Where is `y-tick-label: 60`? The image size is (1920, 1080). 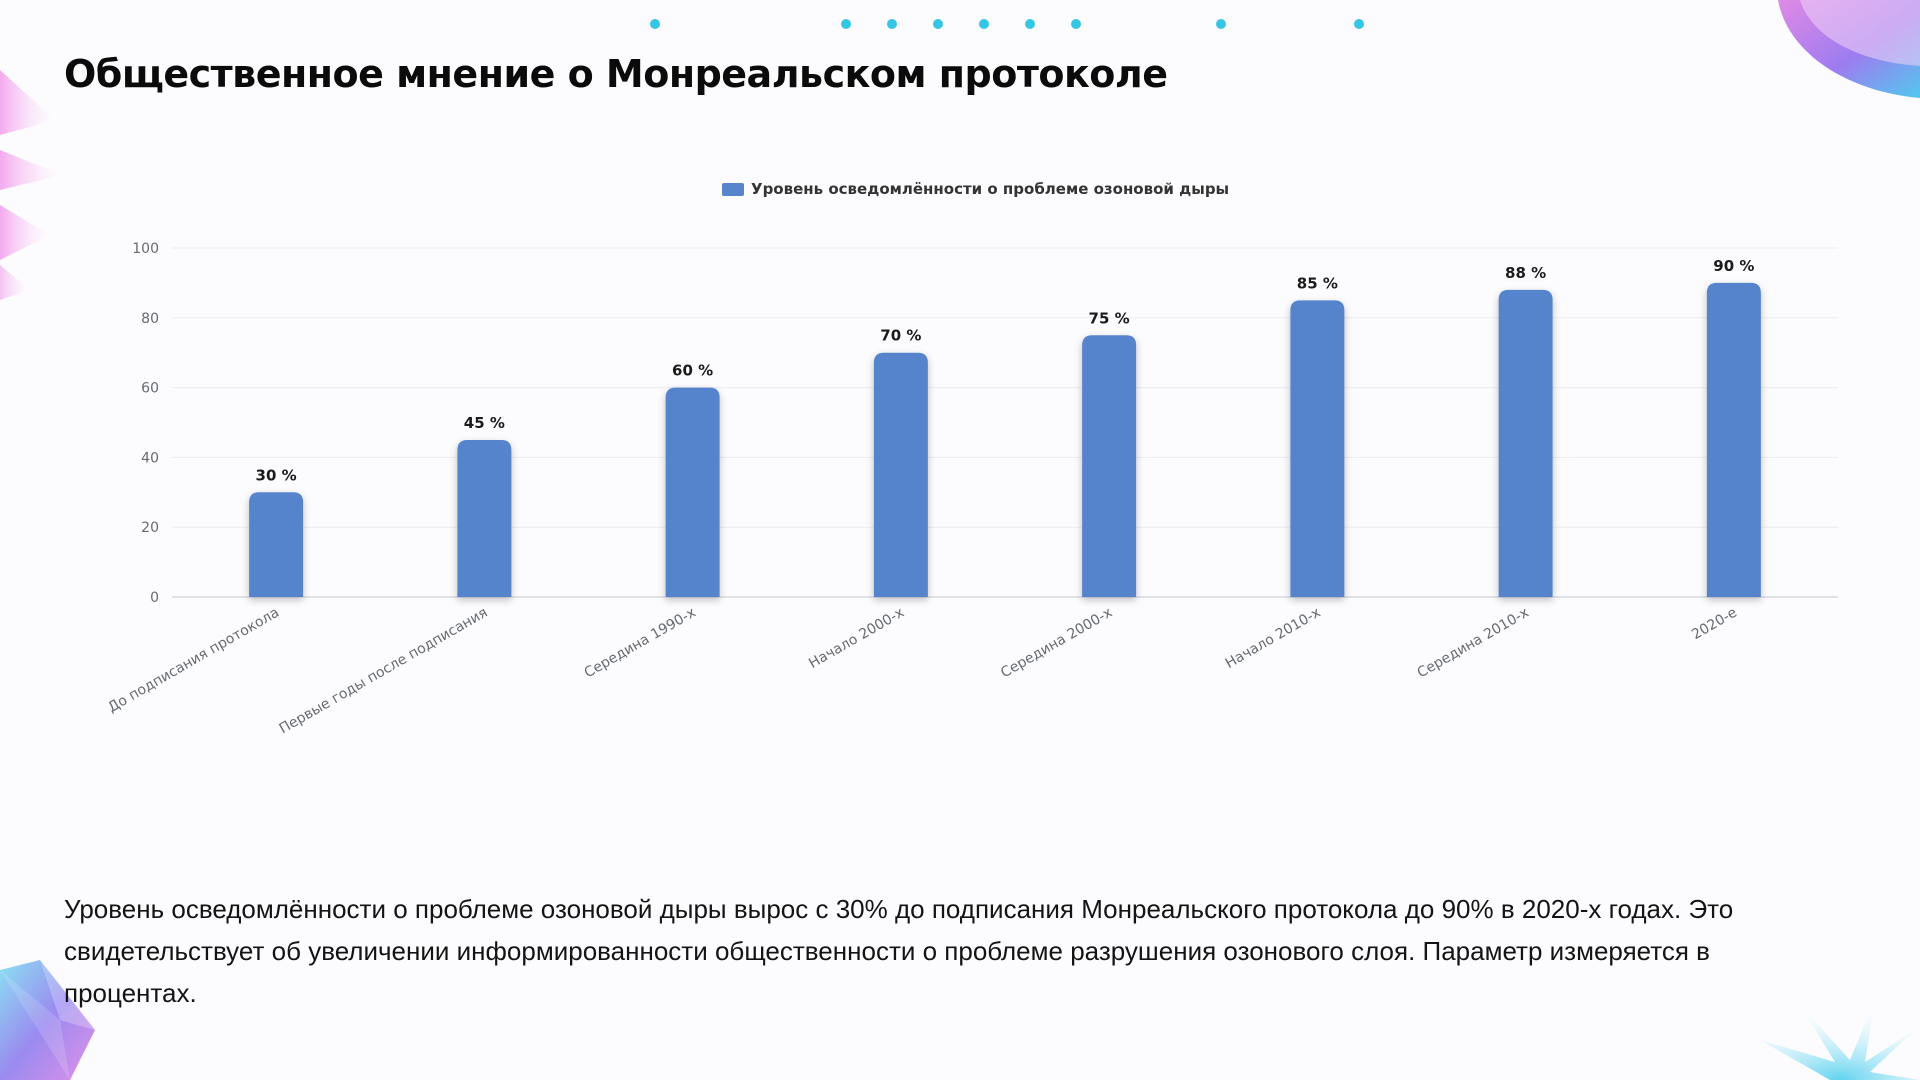
y-tick-label: 60 is located at coordinates (150, 389).